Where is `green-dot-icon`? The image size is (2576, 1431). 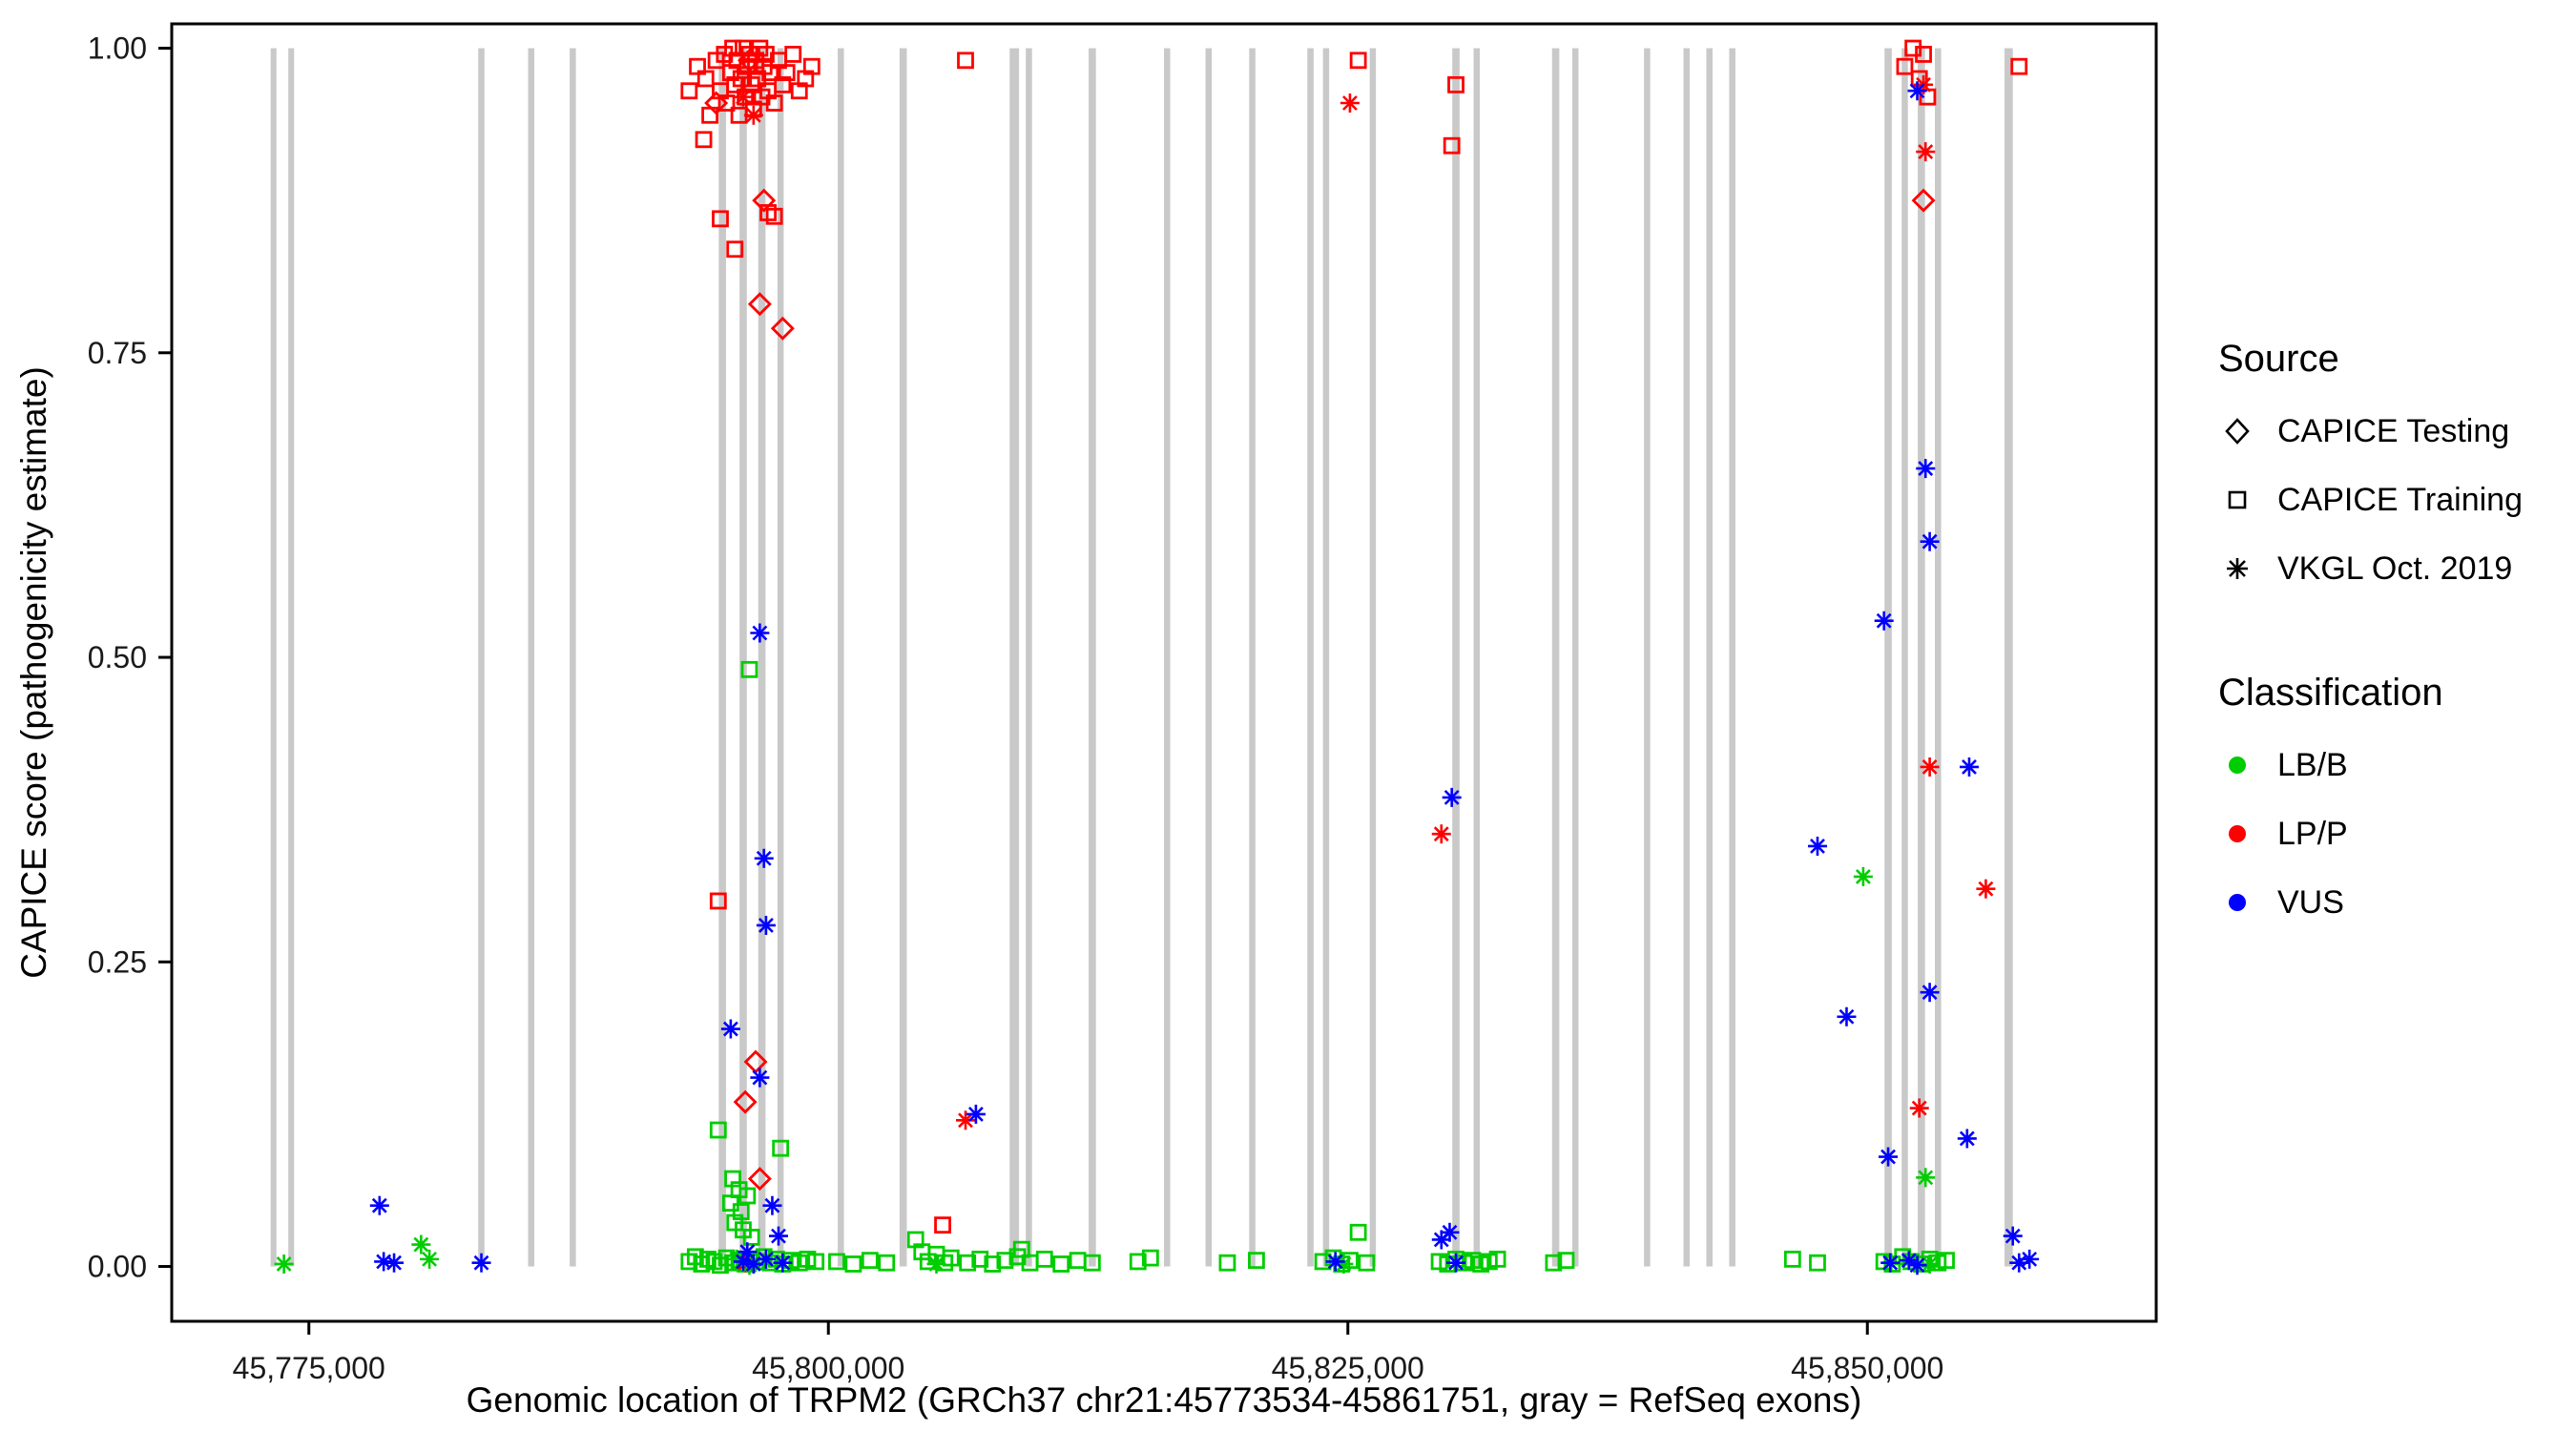
green-dot-icon is located at coordinates (2237, 765).